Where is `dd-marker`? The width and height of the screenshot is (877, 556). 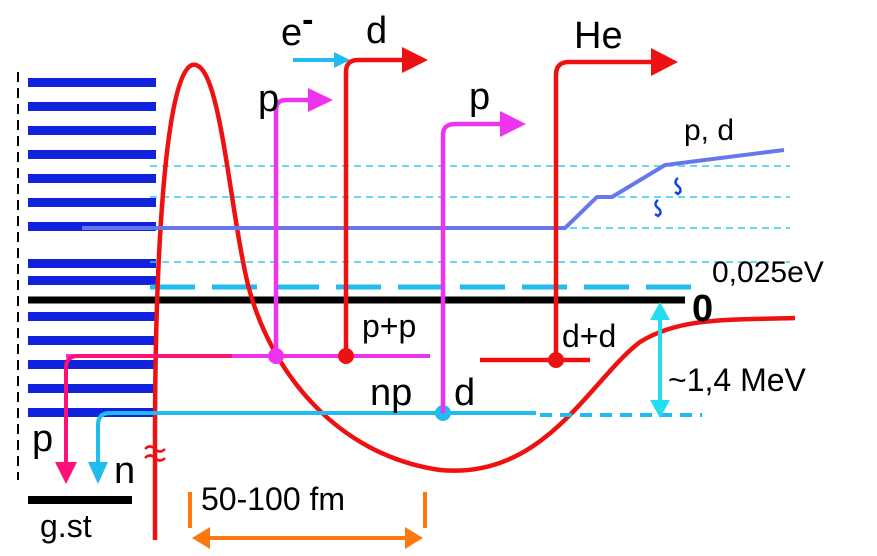
dd-marker is located at coordinates (556, 360).